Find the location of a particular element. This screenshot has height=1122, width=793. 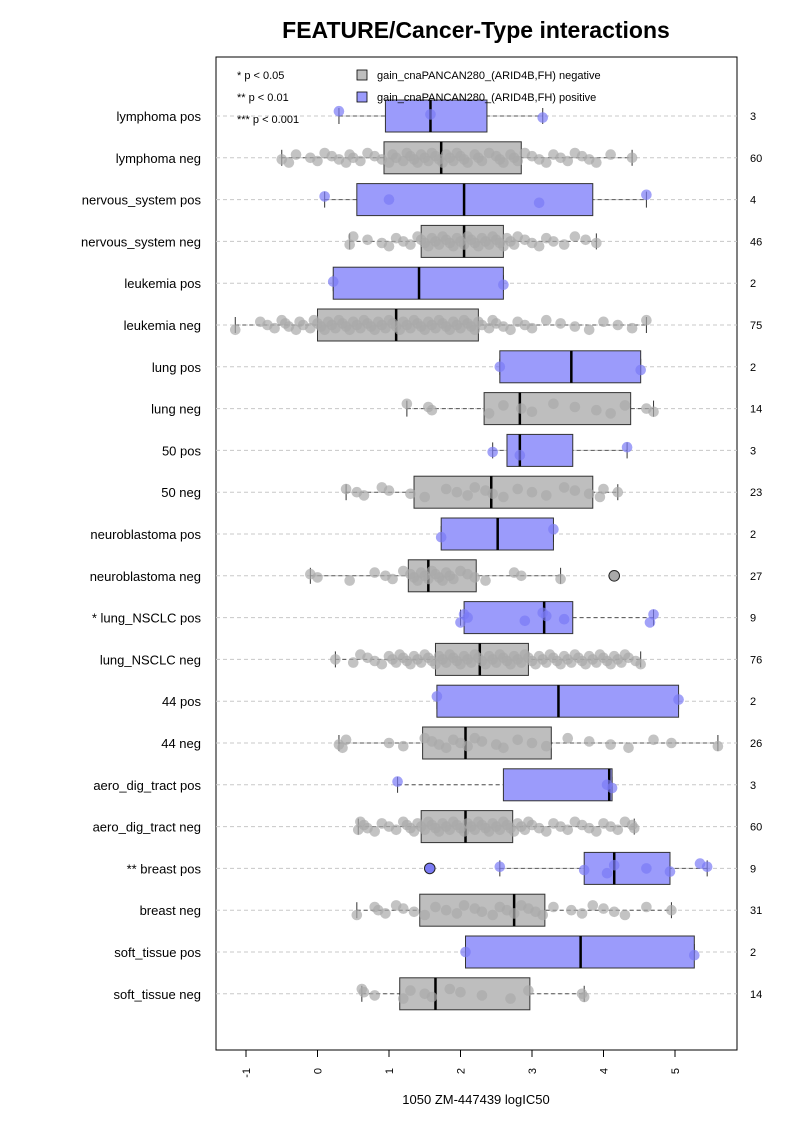

box-lung-nsclc-pos is located at coordinates (518, 618).